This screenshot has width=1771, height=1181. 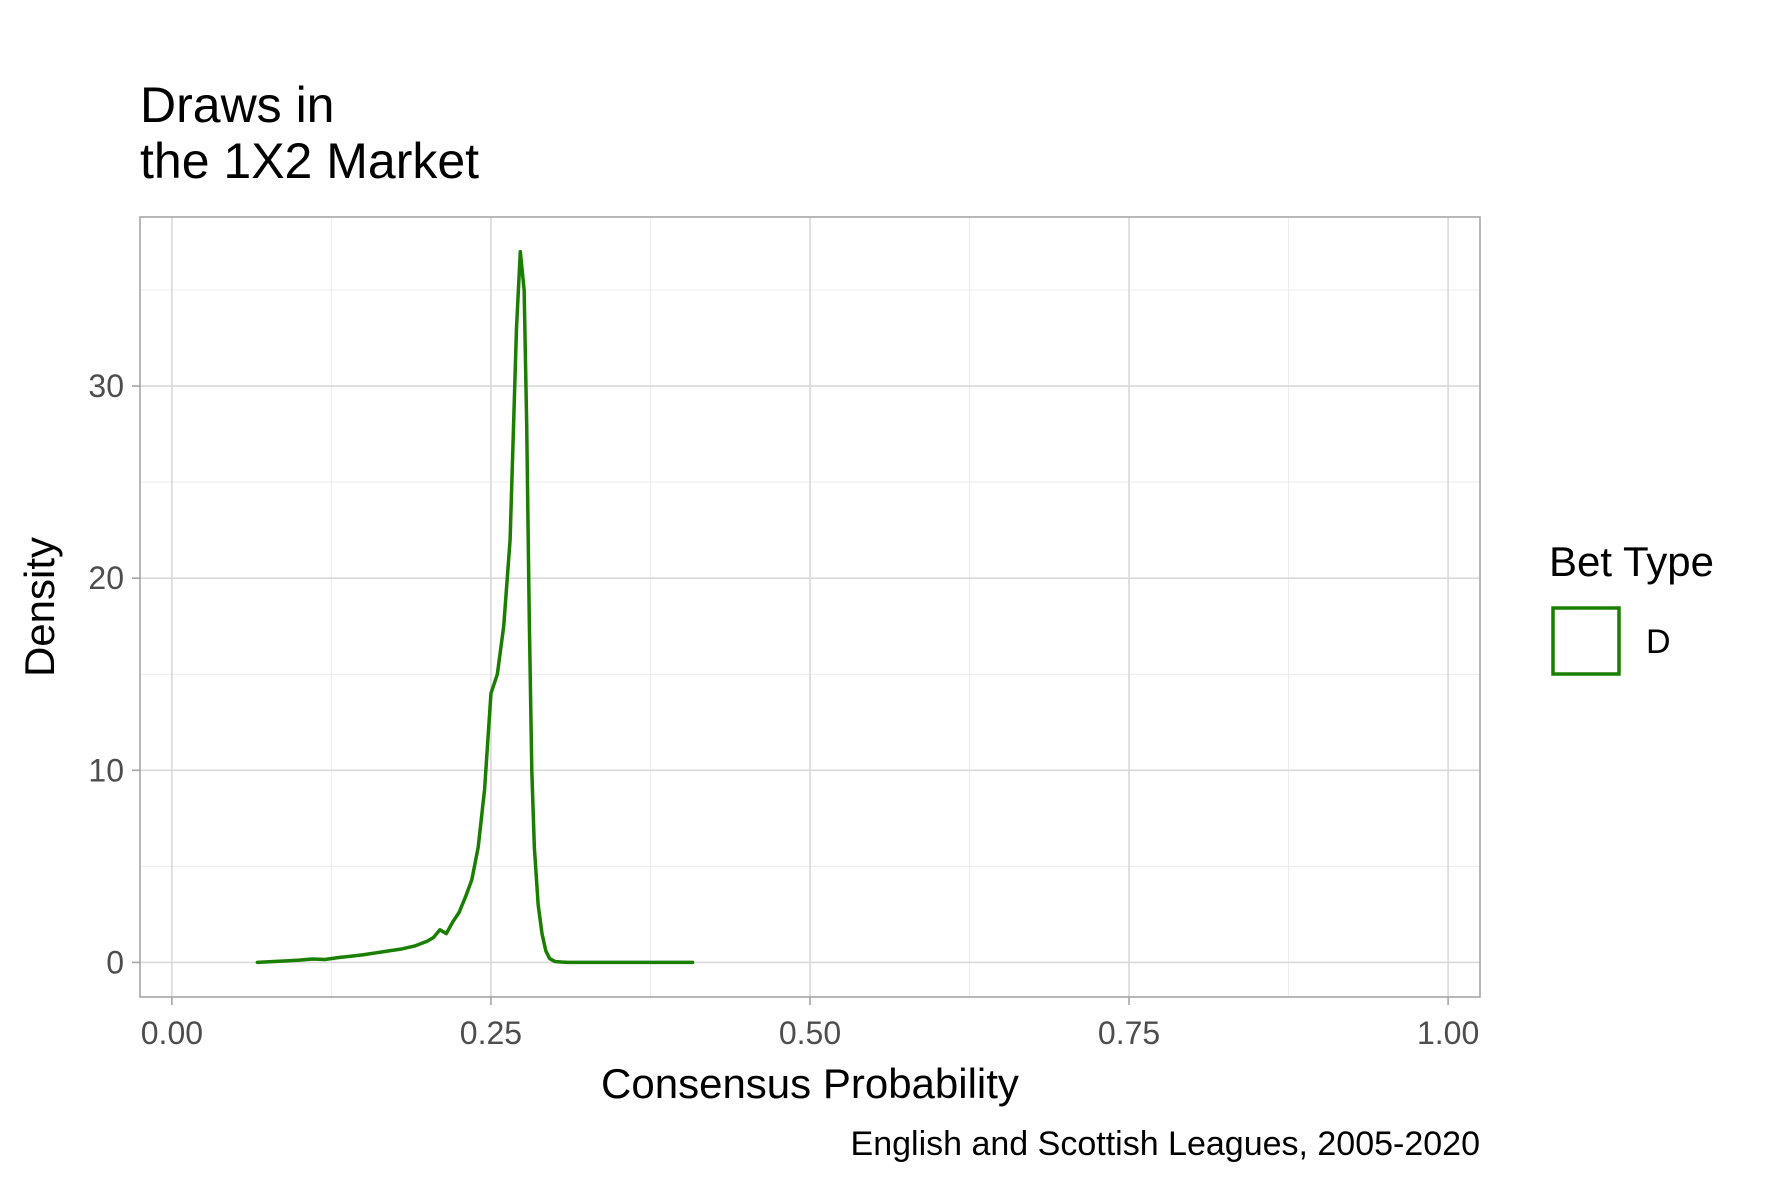 What do you see at coordinates (115, 962) in the screenshot?
I see `y-tick-label: 0` at bounding box center [115, 962].